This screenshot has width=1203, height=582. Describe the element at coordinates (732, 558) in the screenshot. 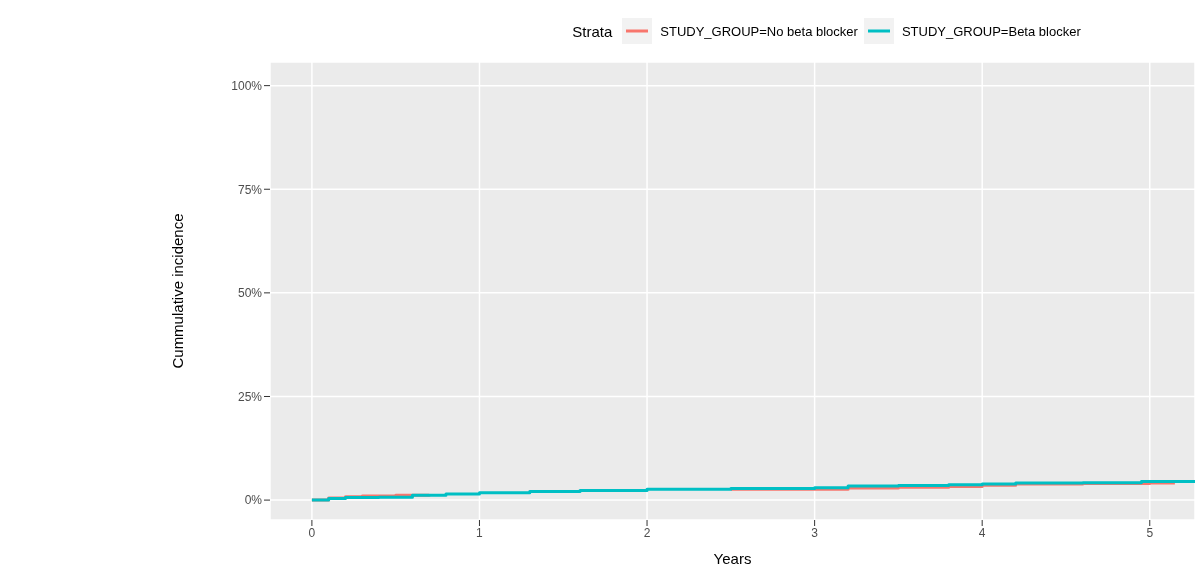

I see `x-axis-title: Years` at that location.